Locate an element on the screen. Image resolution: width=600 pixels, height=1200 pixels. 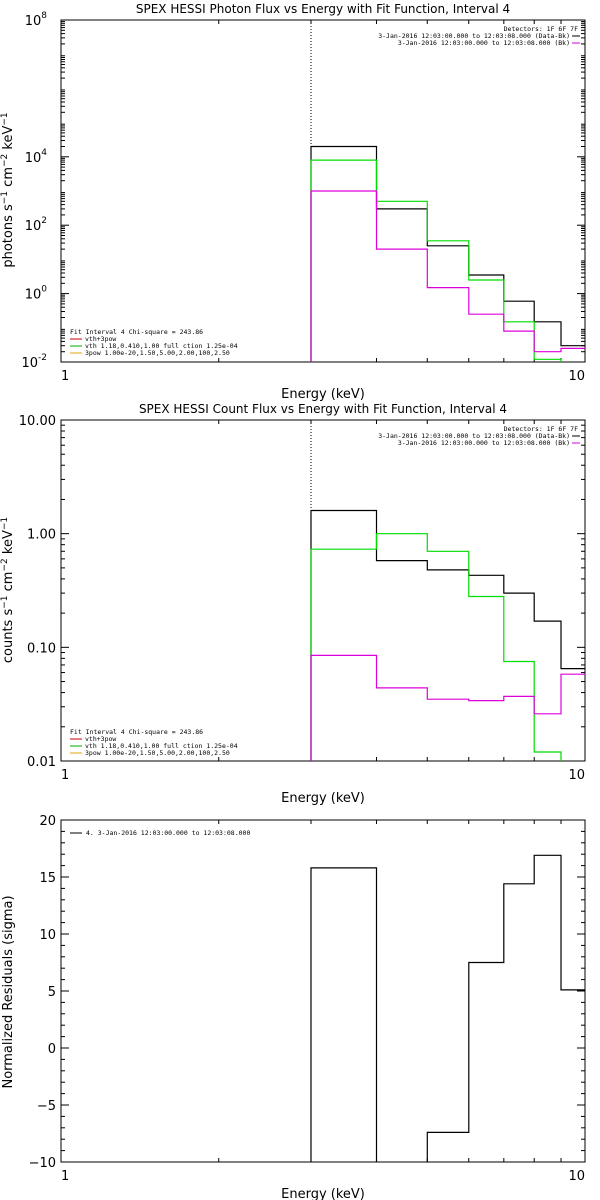
y-tick-label: 5 is located at coordinates (52, 992).